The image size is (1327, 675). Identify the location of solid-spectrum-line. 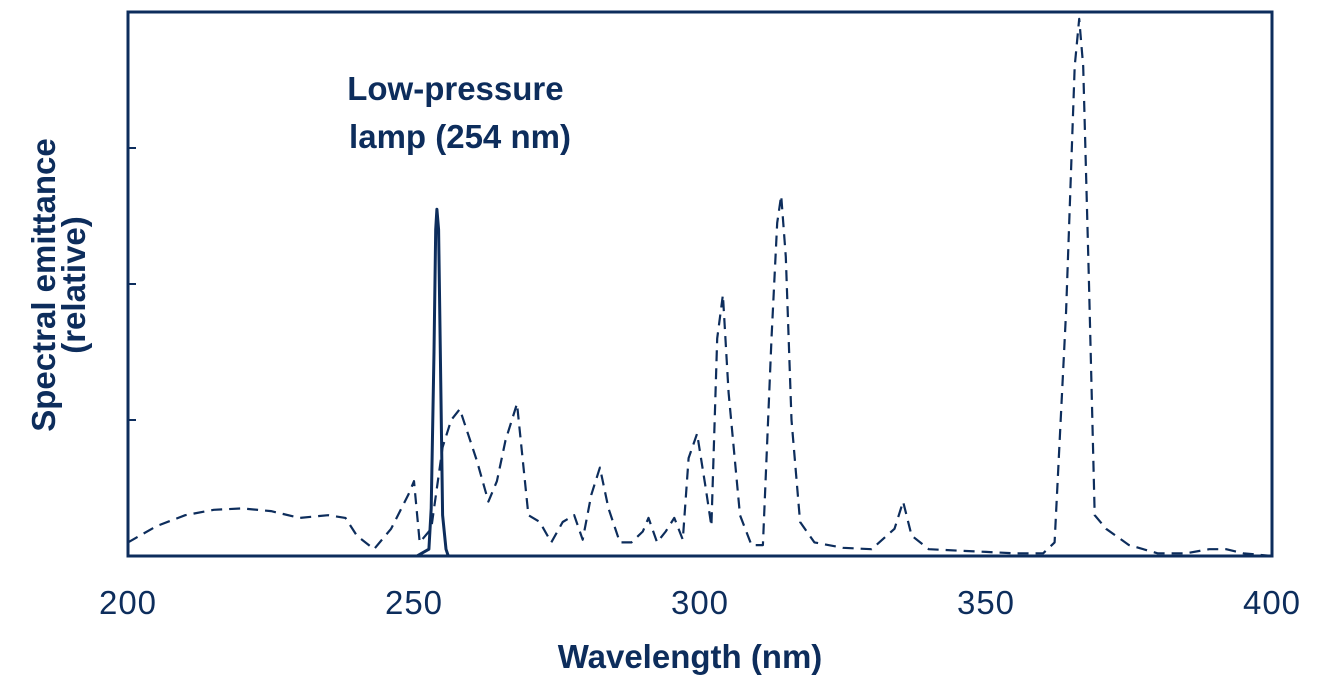
(433, 382).